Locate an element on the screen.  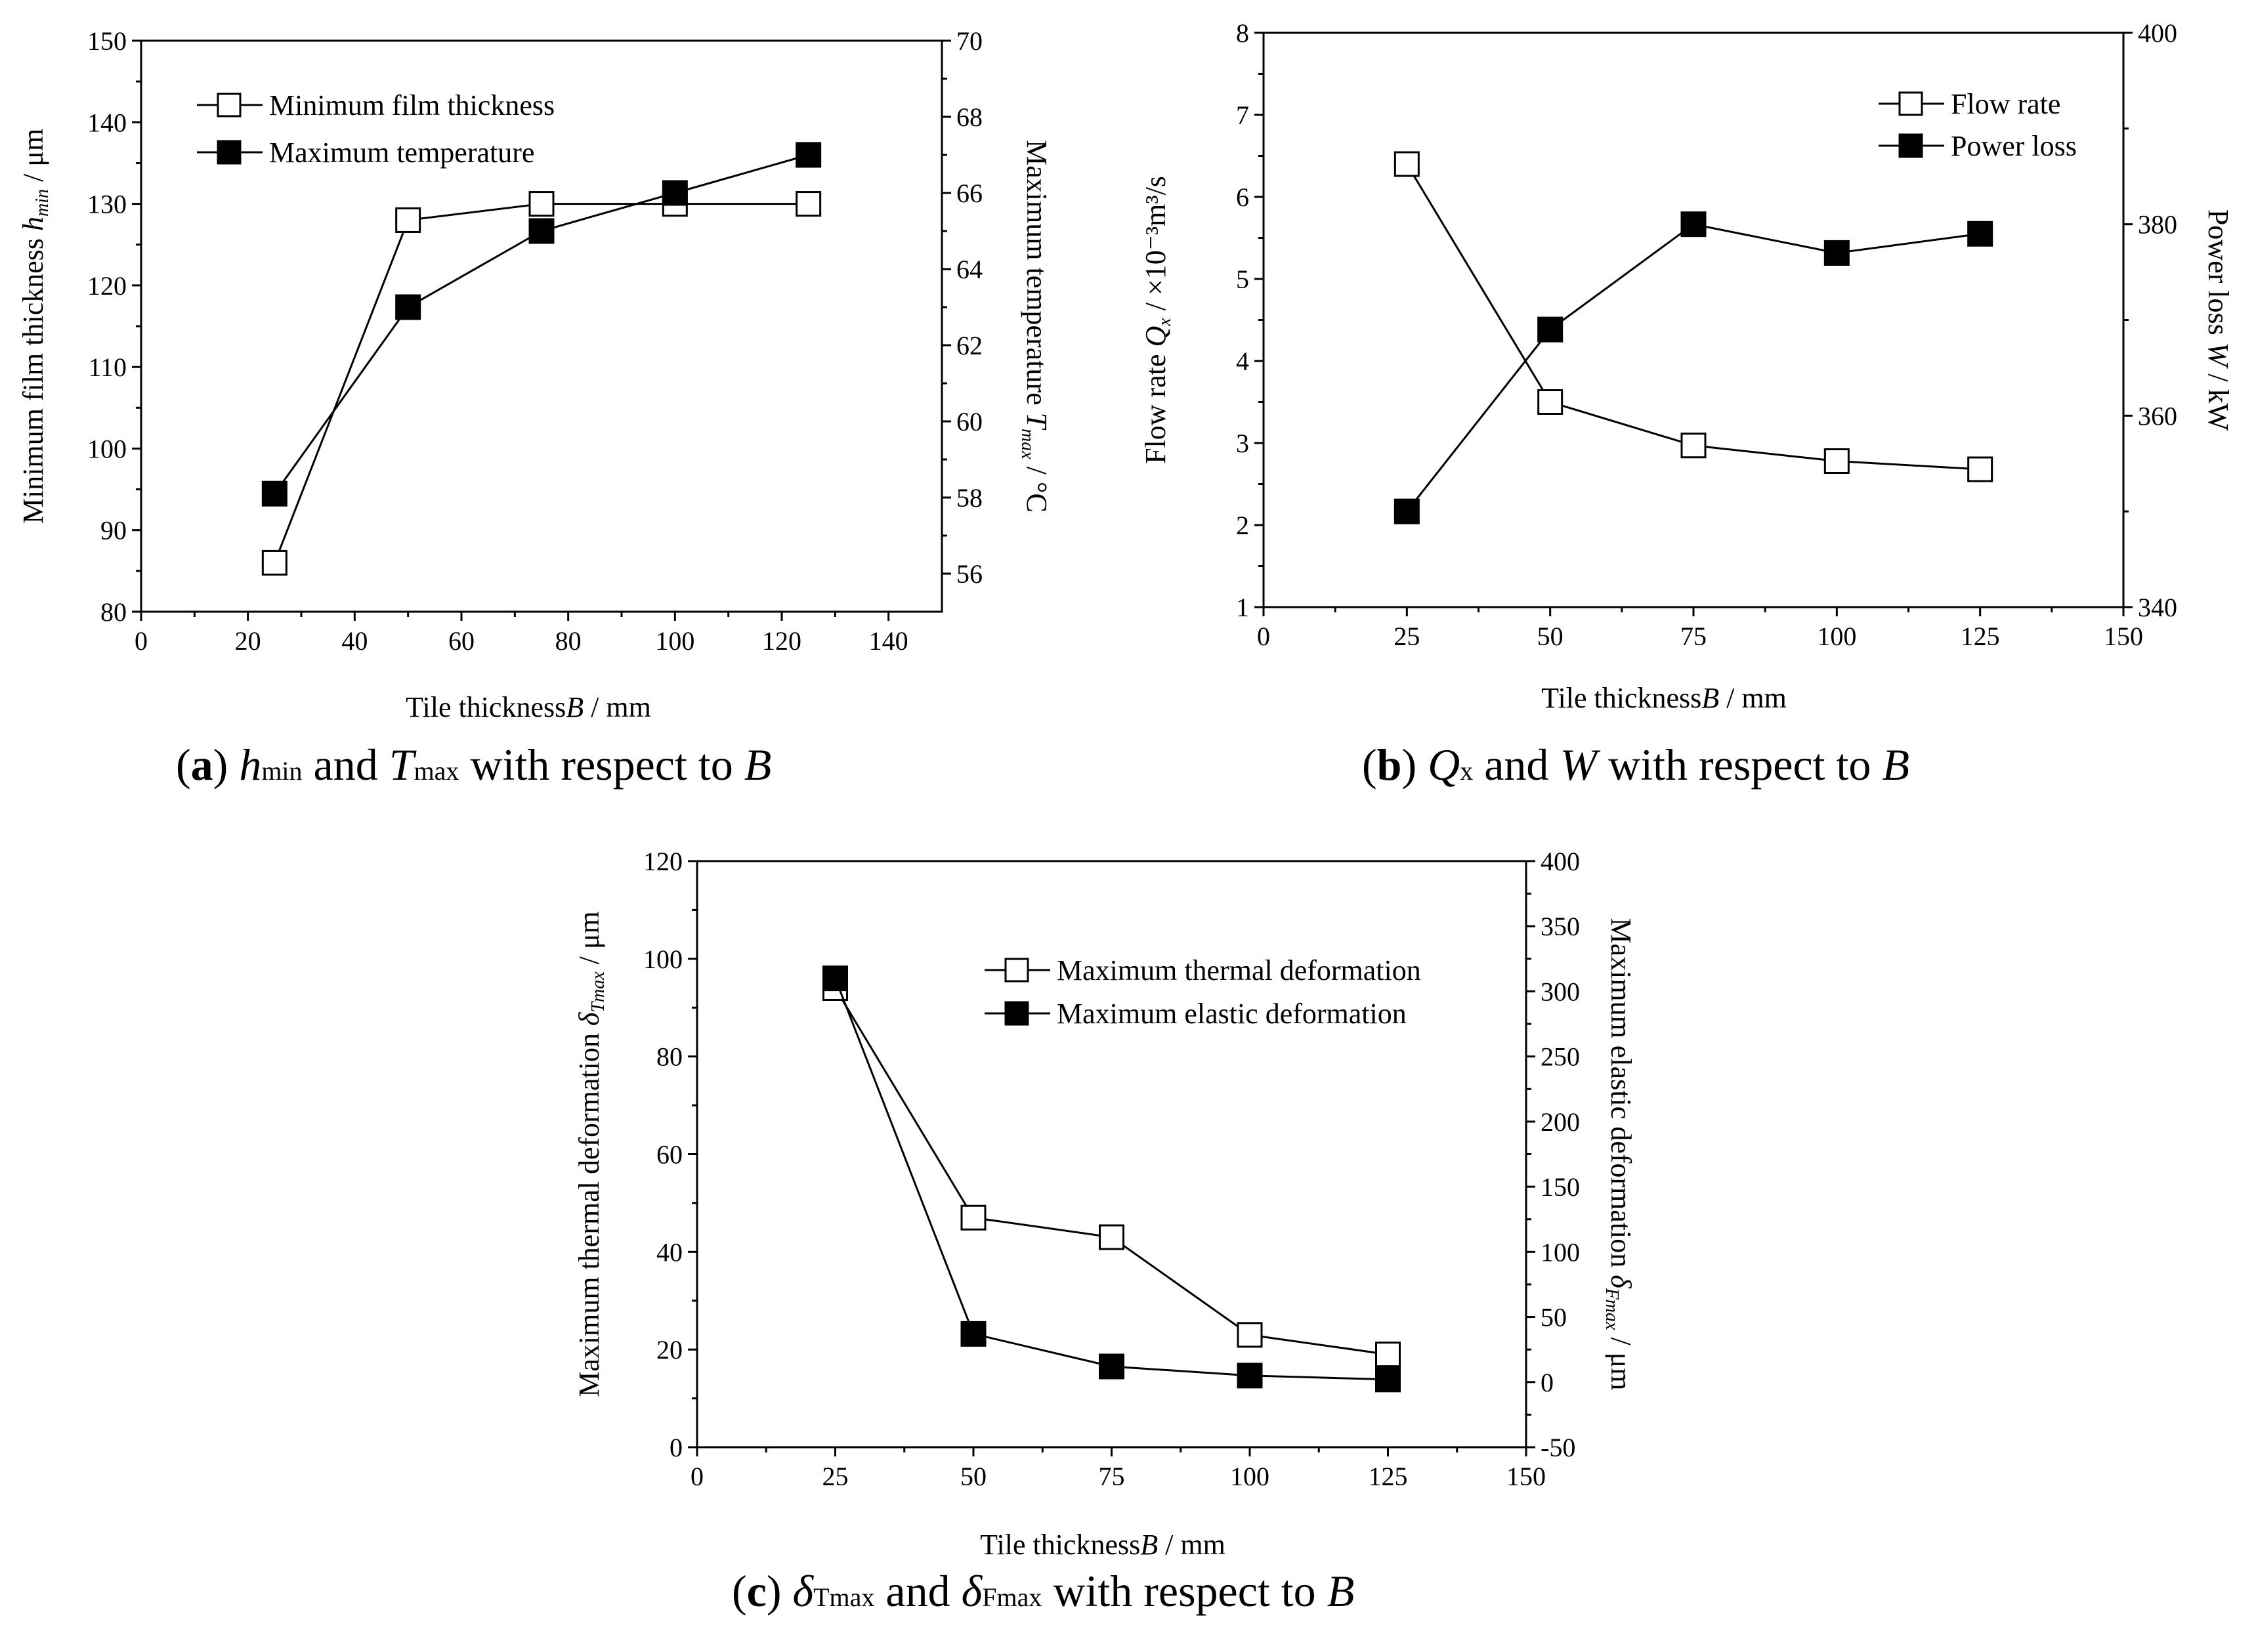
y-left-axis-label: Flow rate Qx / ×10⁻³m³/s is located at coordinates (1157, 320).